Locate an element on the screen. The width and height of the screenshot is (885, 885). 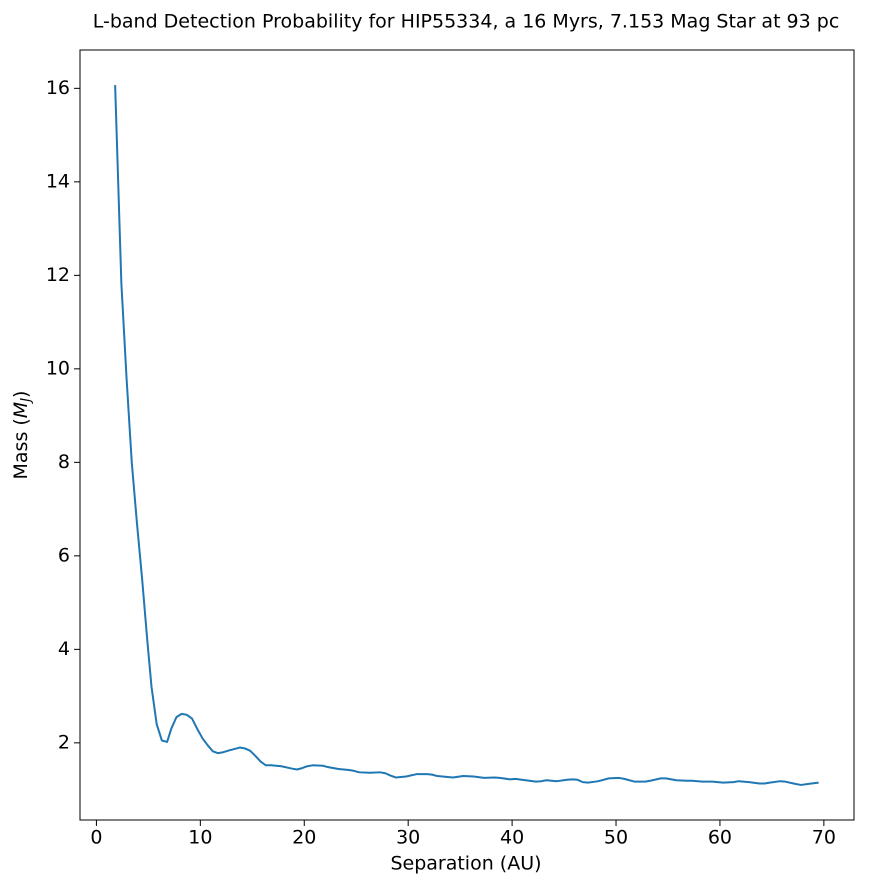
x-tick-label: 20 is located at coordinates (304, 838).